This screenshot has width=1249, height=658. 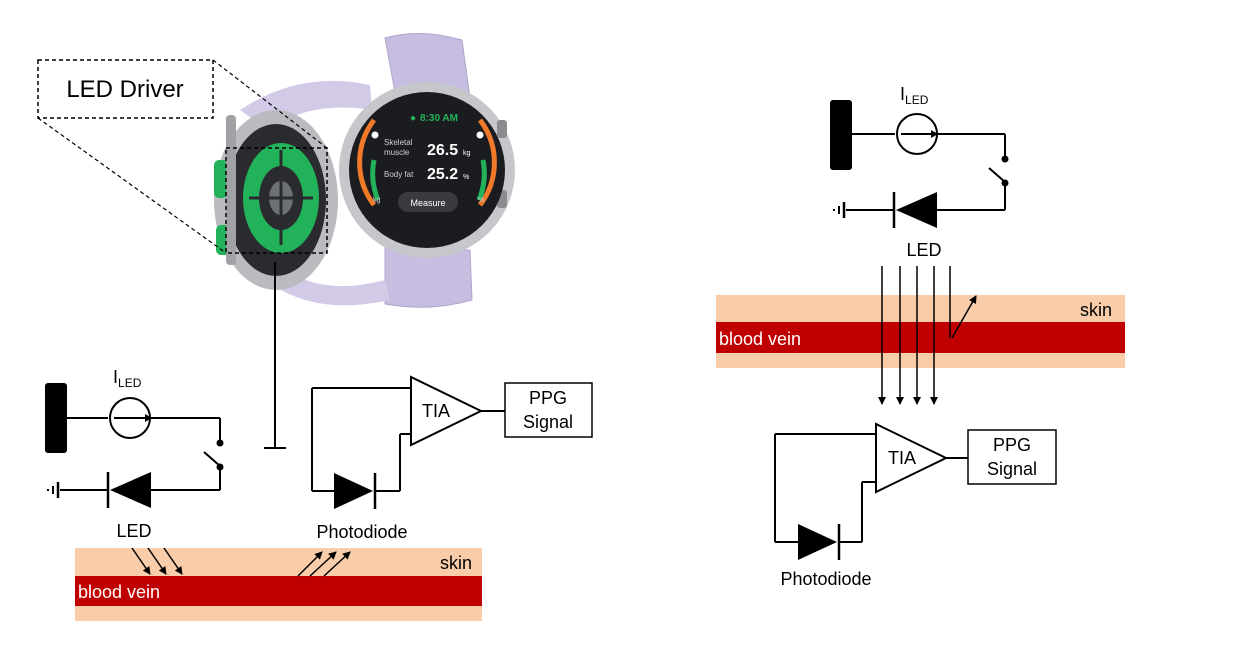 I want to click on watch-metric1-label-line2: muscle, so click(x=397, y=152).